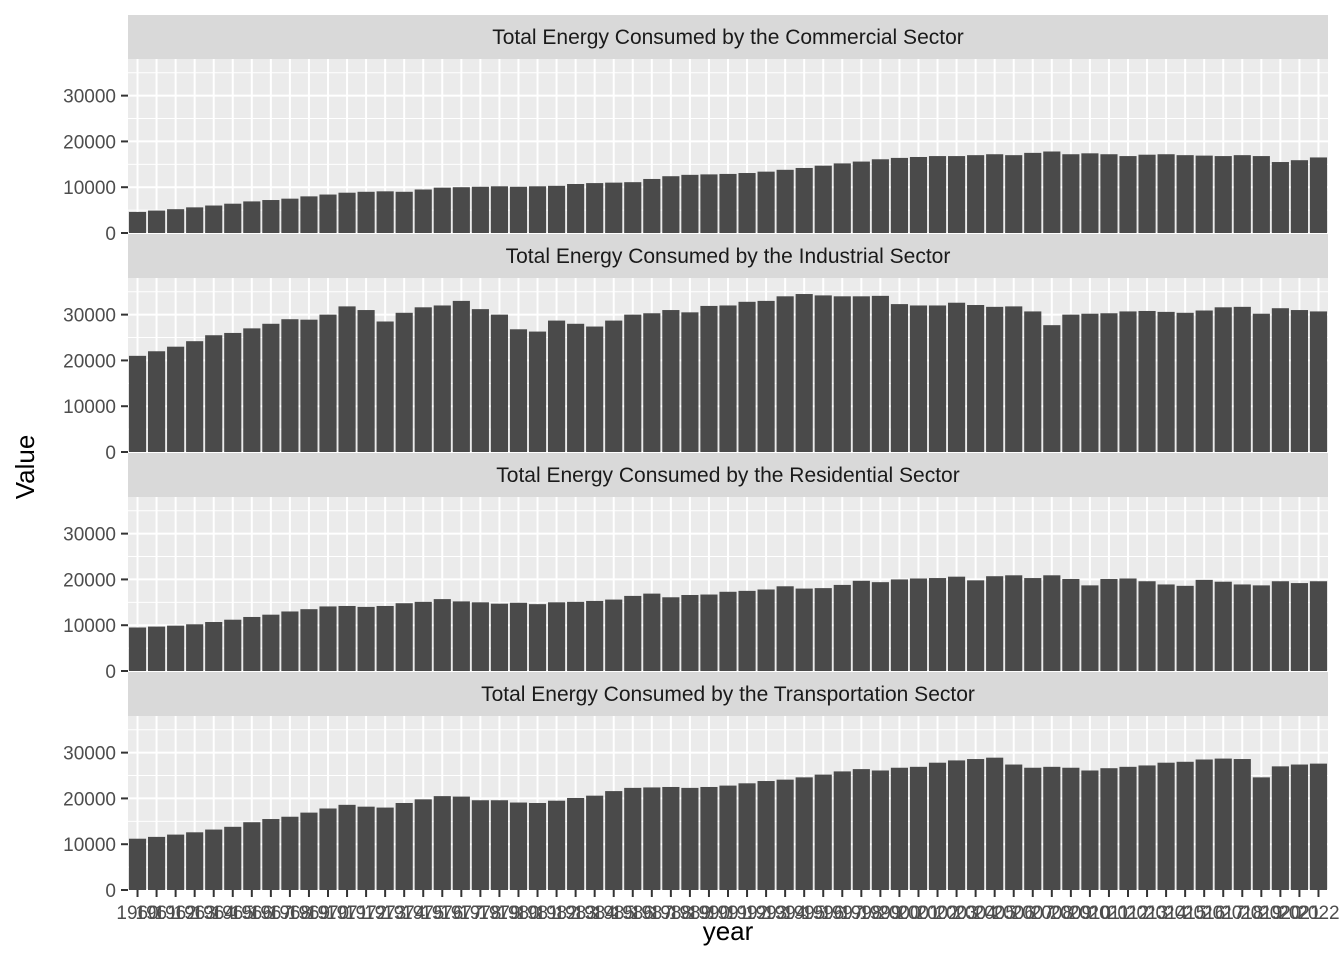 The width and height of the screenshot is (1344, 960). I want to click on facet-strip, so click(728, 37).